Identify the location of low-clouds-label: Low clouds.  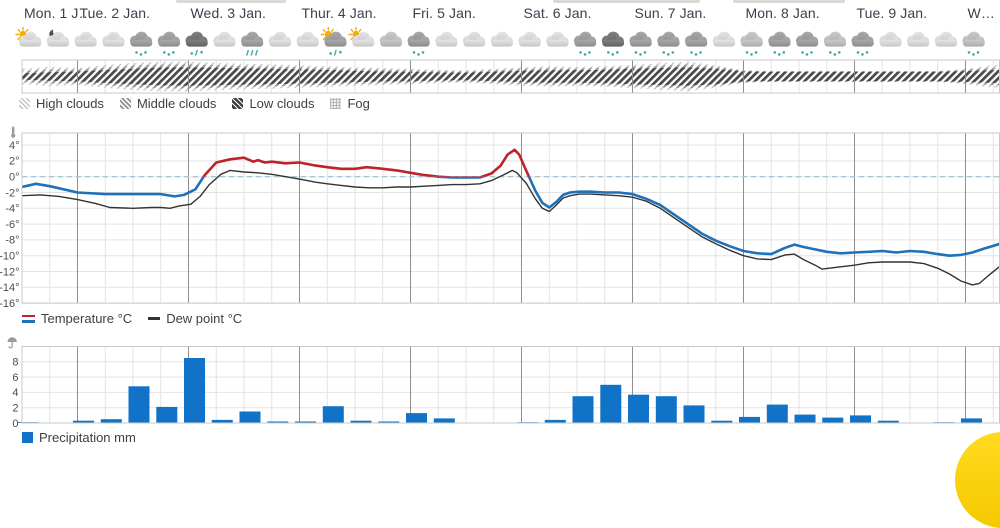
(282, 103).